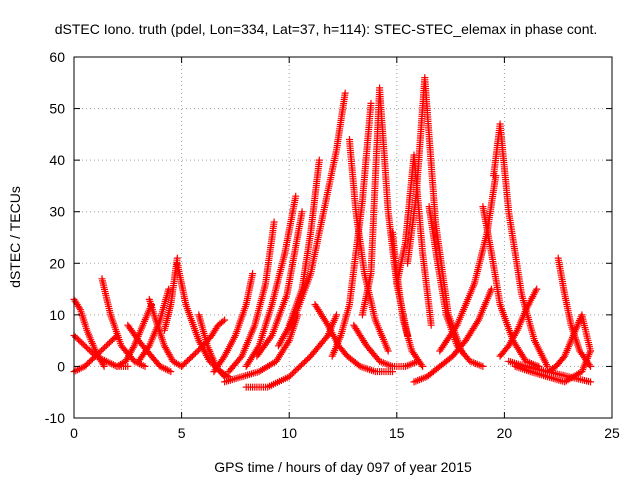 Image resolution: width=640 pixels, height=485 pixels. What do you see at coordinates (182, 433) in the screenshot?
I see `x-tick-label: 5` at bounding box center [182, 433].